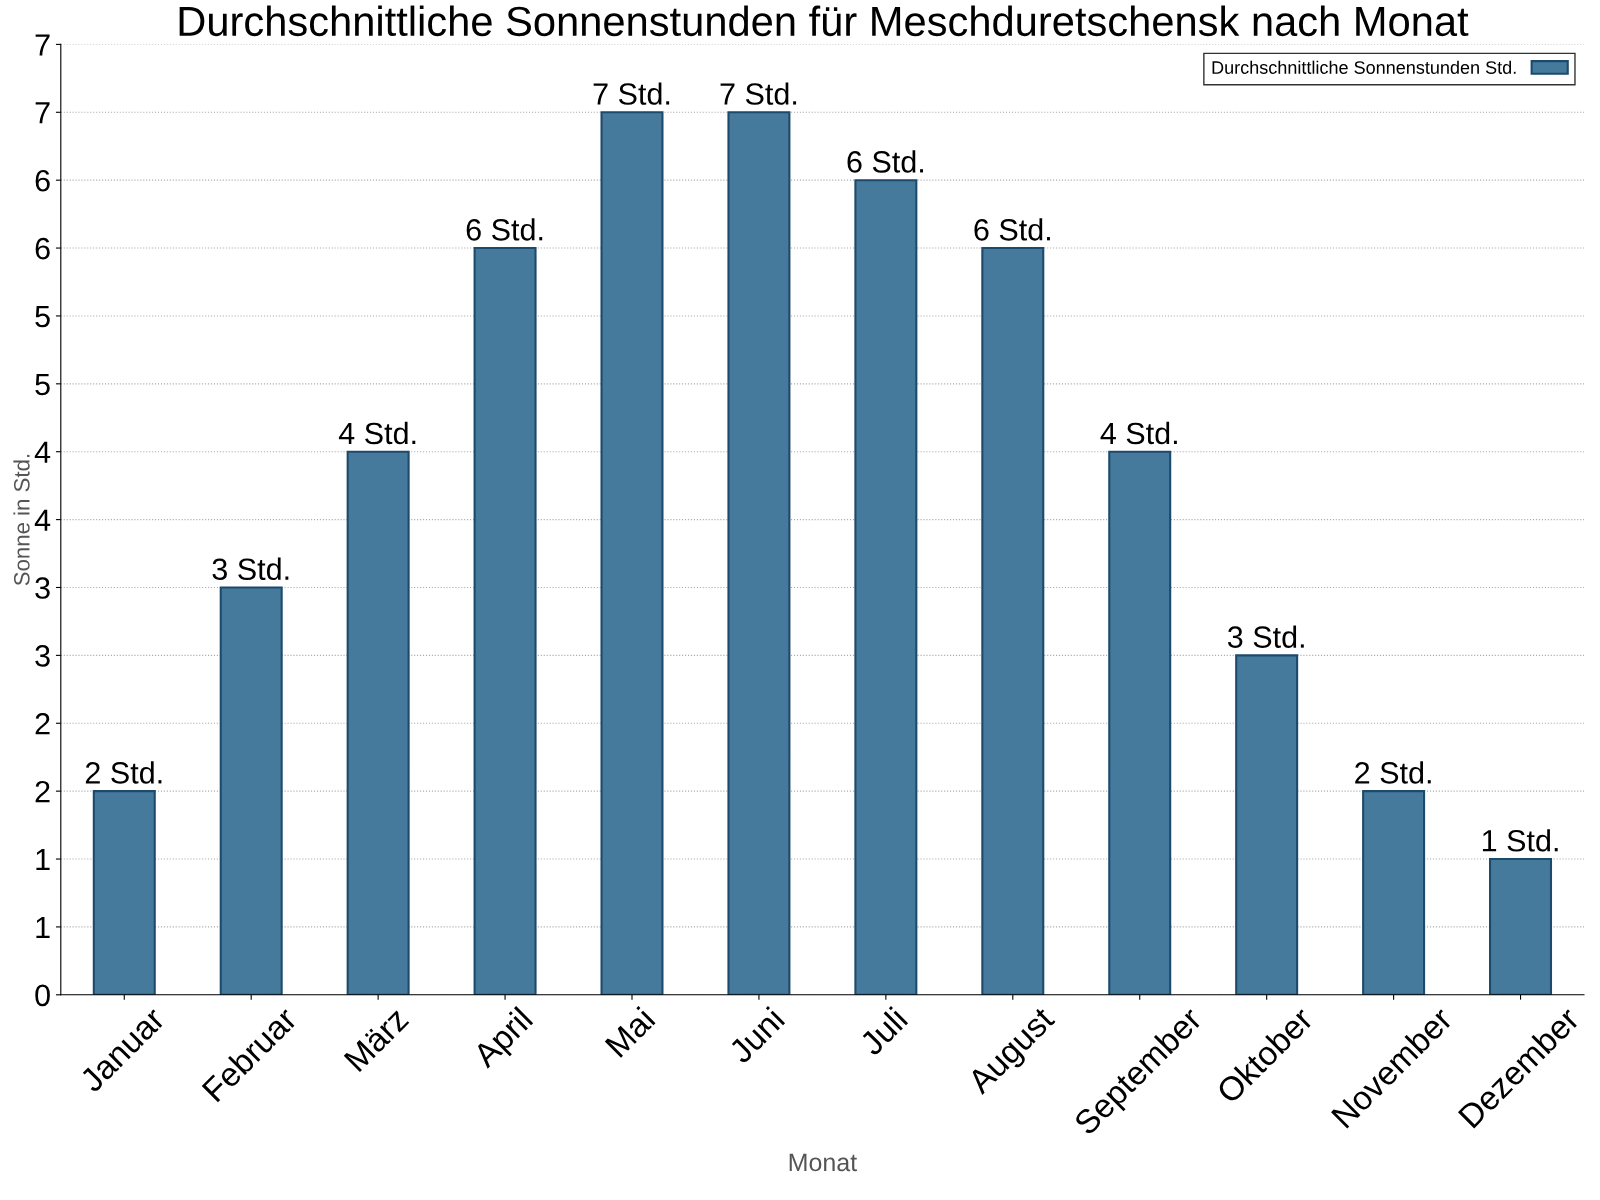 The width and height of the screenshot is (1600, 1200). What do you see at coordinates (883, 1031) in the screenshot?
I see `x-tick-label: Juli` at bounding box center [883, 1031].